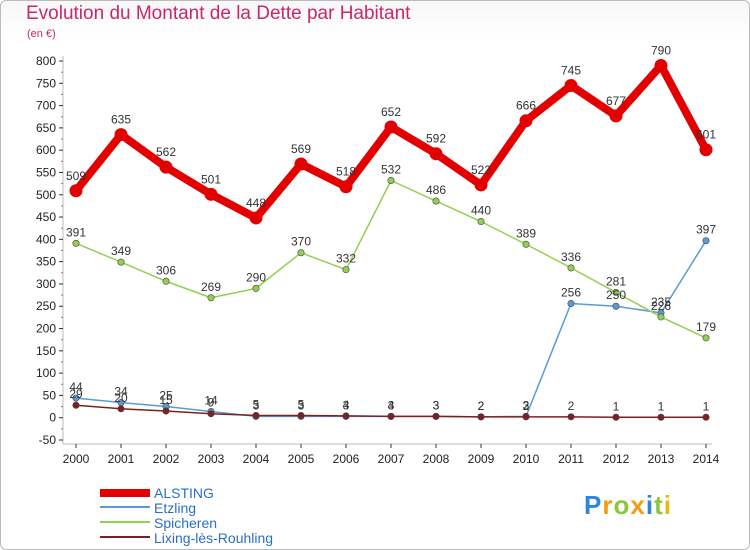 This screenshot has width=750, height=550. What do you see at coordinates (46, 83) in the screenshot?
I see `y-tick-label-16: 750` at bounding box center [46, 83].